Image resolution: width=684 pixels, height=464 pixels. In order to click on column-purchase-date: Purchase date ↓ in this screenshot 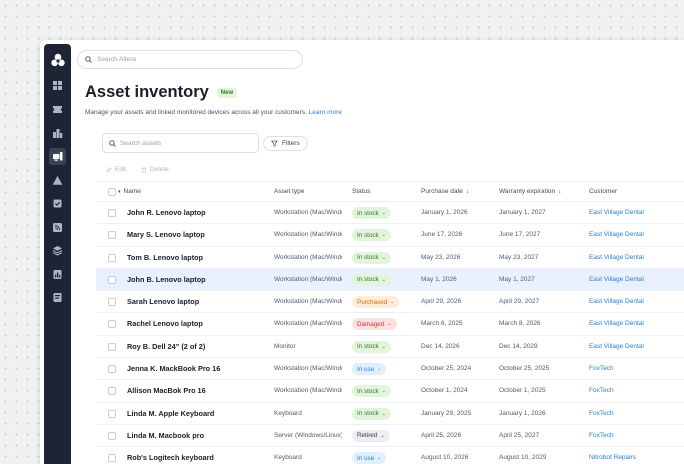, I will do `click(445, 191)`.